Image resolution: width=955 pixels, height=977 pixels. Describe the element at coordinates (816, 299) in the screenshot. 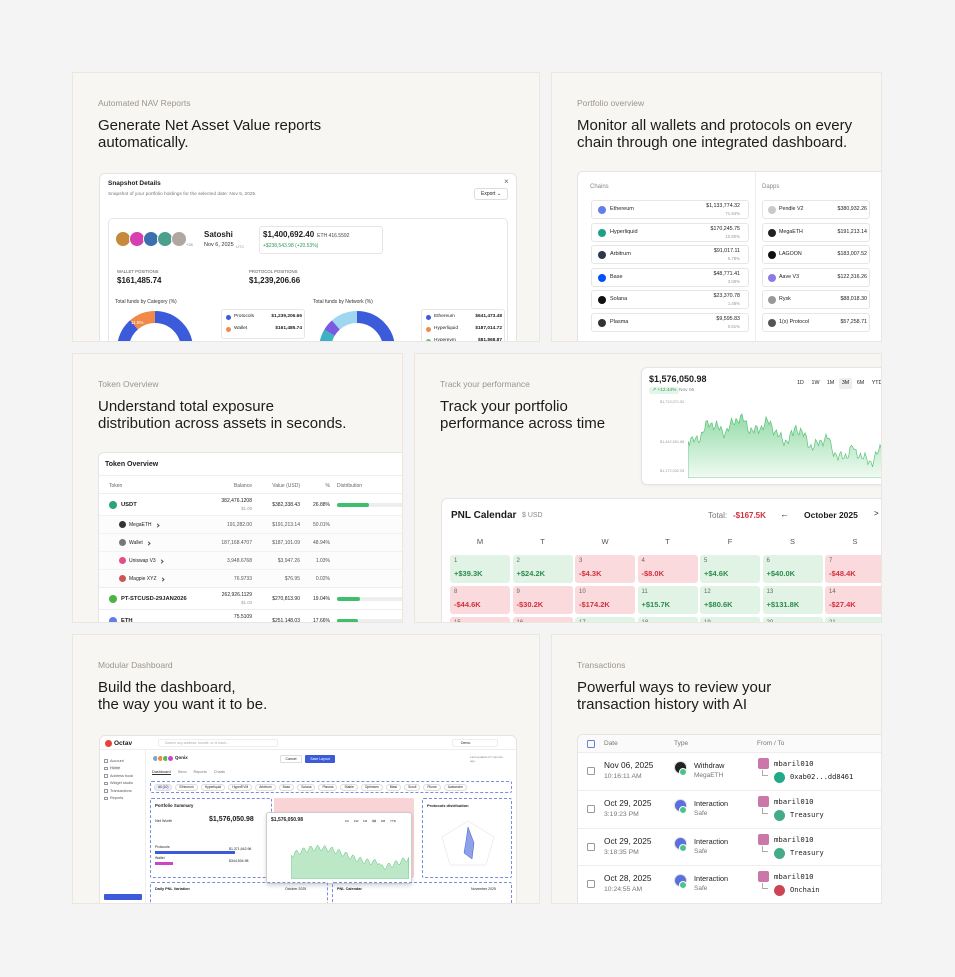

I see `dapp-row: Rysk $88,018.30` at that location.